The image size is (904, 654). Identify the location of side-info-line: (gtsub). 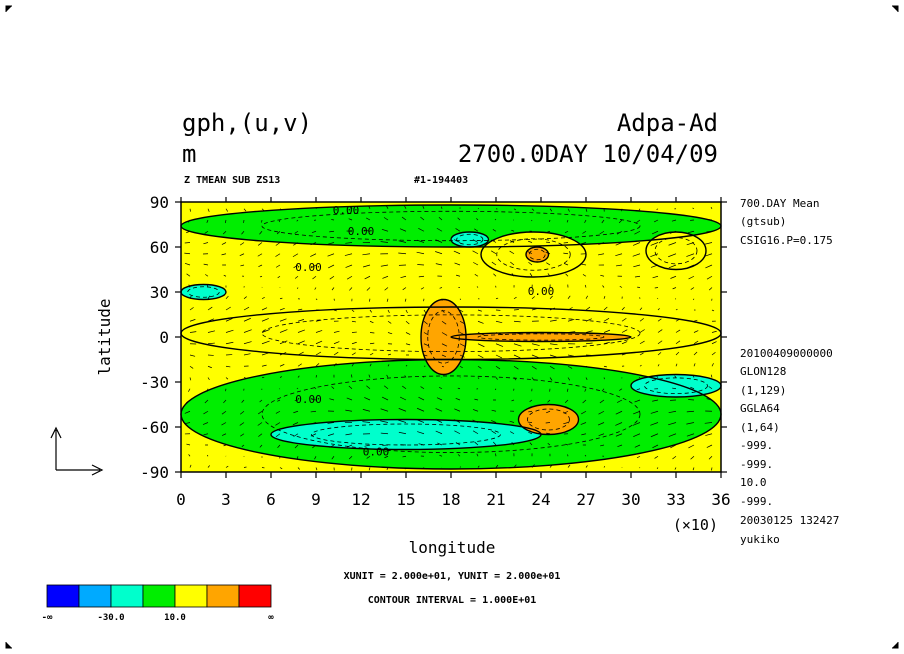
(763, 221).